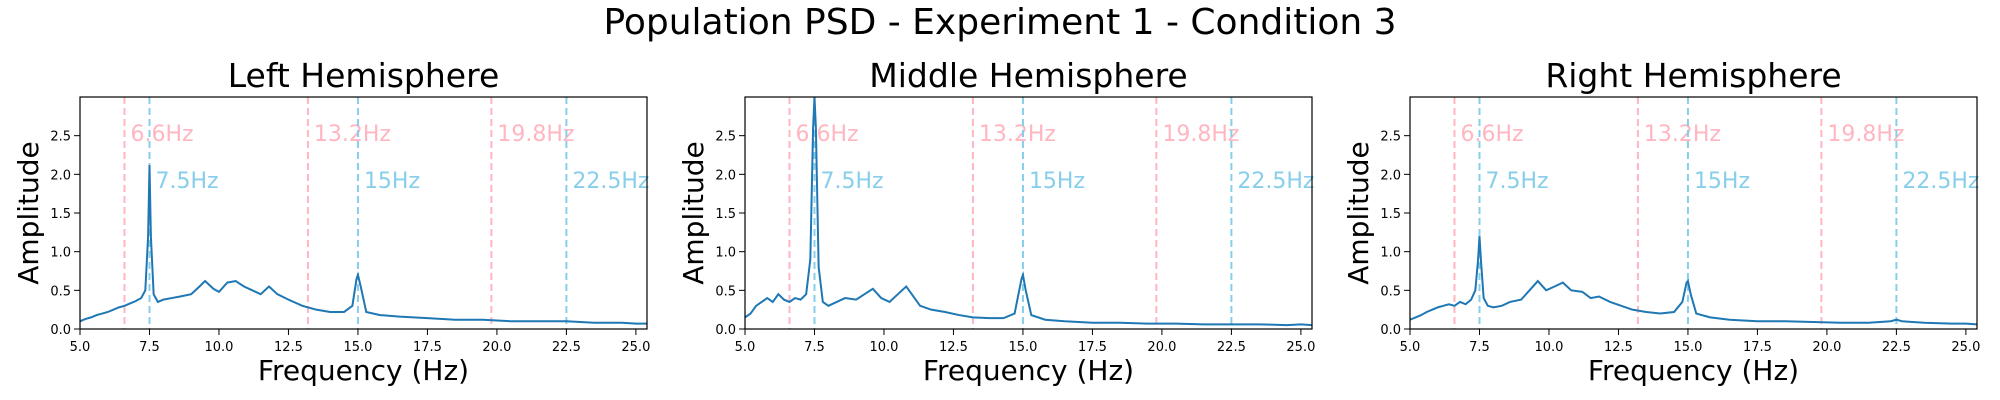  I want to click on subplot-title: Left Hemisphere, so click(364, 75).